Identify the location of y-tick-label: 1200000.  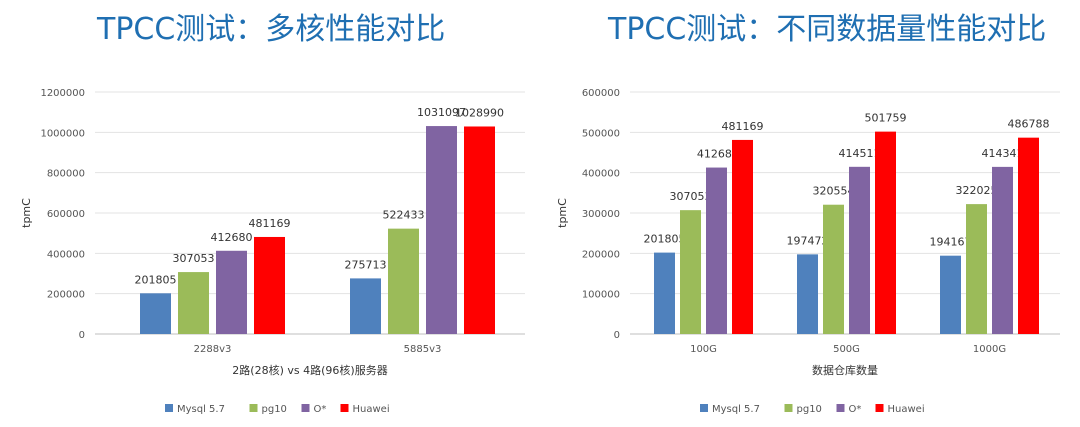
(62, 93).